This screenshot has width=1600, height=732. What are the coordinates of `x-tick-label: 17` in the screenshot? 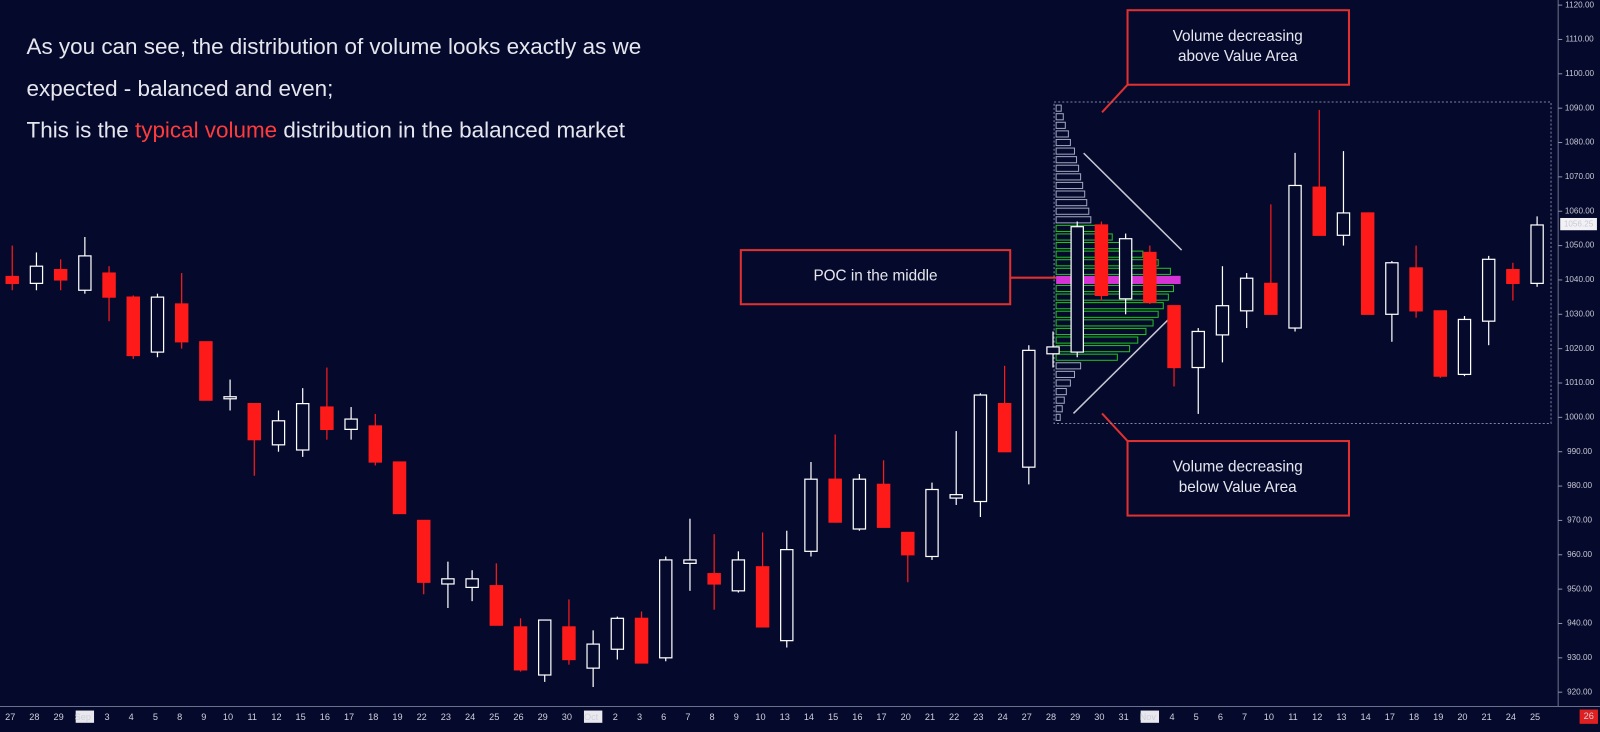 It's located at (1390, 717).